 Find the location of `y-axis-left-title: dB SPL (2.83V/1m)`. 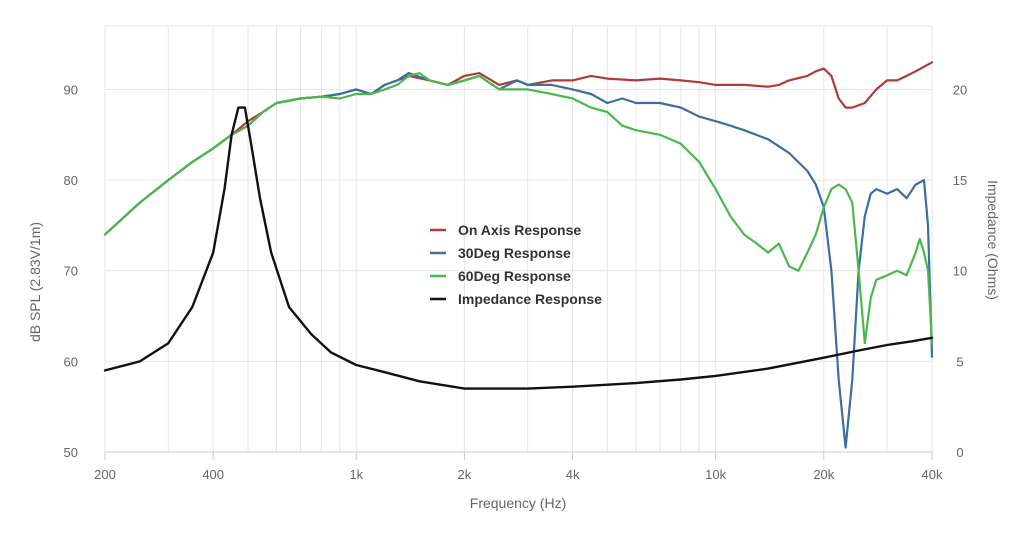

y-axis-left-title: dB SPL (2.83V/1m) is located at coordinates (35, 282).